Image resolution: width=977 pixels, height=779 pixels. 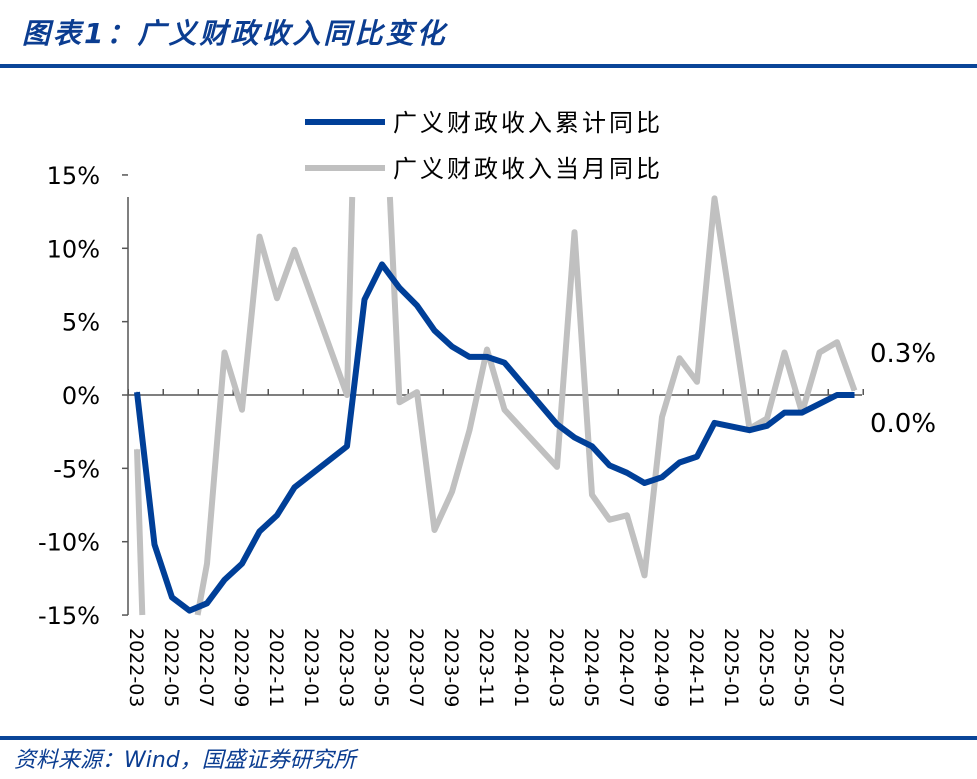 I want to click on x-tick-label: 2022-03, so click(x=136, y=667).